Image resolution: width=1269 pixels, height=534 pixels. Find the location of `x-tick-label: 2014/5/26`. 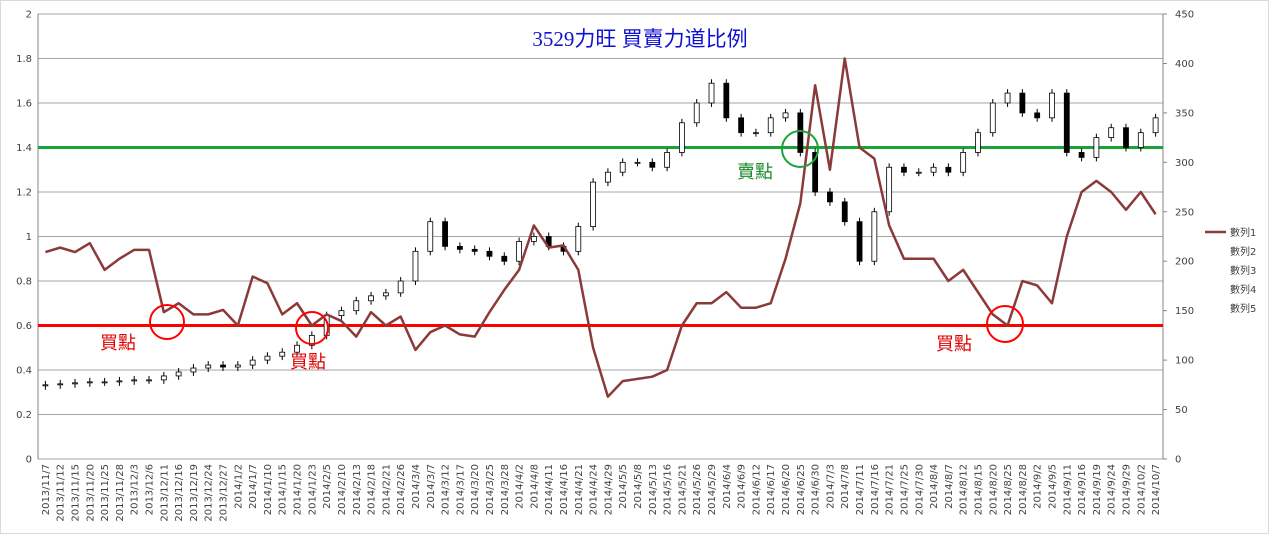

x-tick-label: 2014/5/26 is located at coordinates (697, 489).